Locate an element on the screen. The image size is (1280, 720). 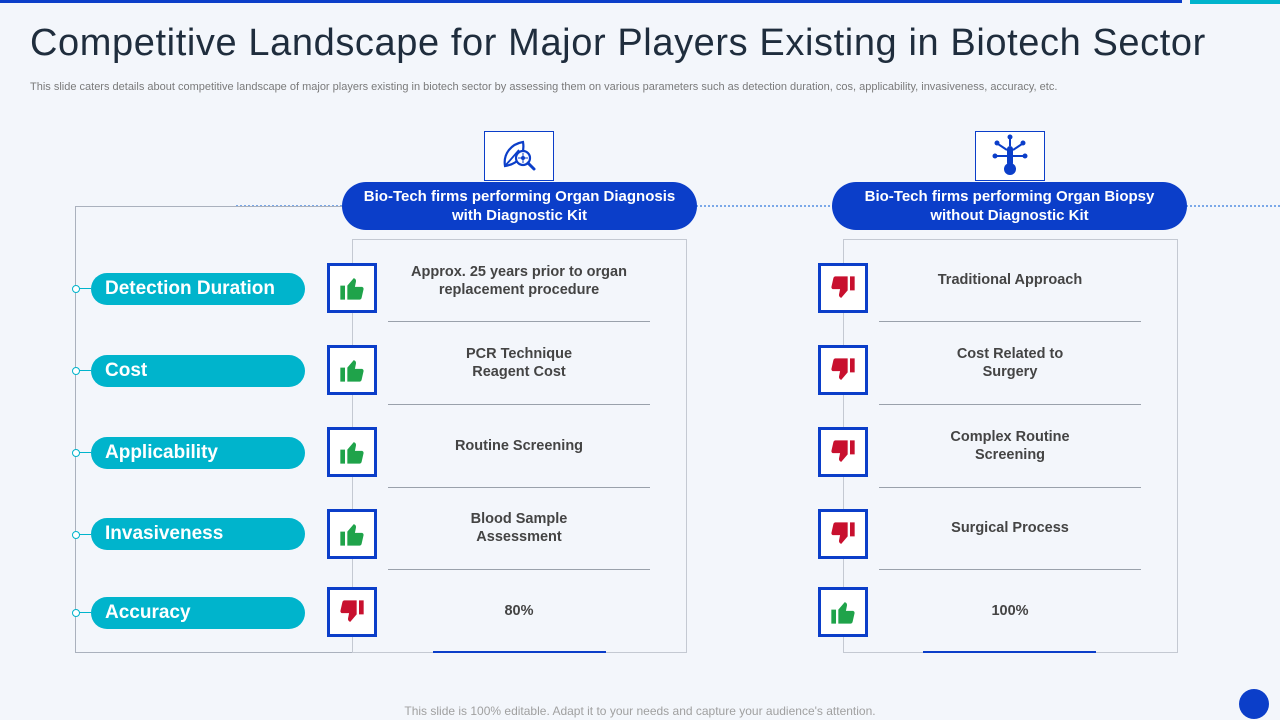
cell-text: Blood Sample Assessment is located at coordinates (519, 528).